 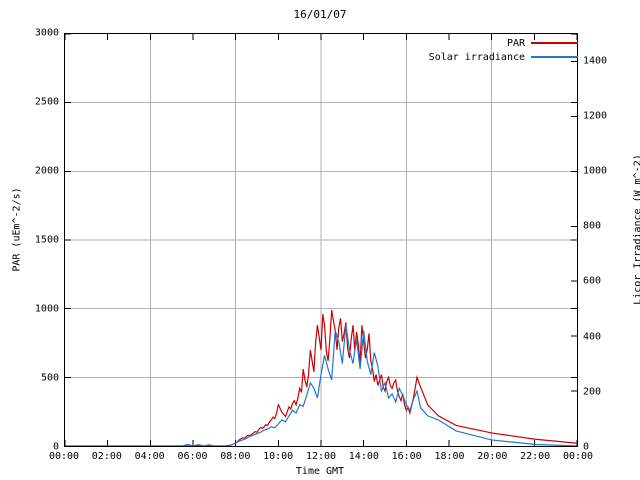 What do you see at coordinates (29, 240) in the screenshot?
I see `y-axis-left-ticks: 0 500 1000 1500 2000 2500 3000` at bounding box center [29, 240].